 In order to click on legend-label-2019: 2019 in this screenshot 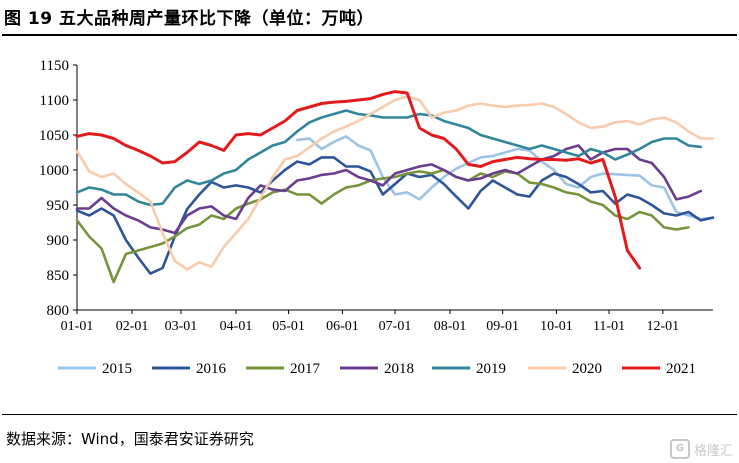, I will do `click(491, 369)`.